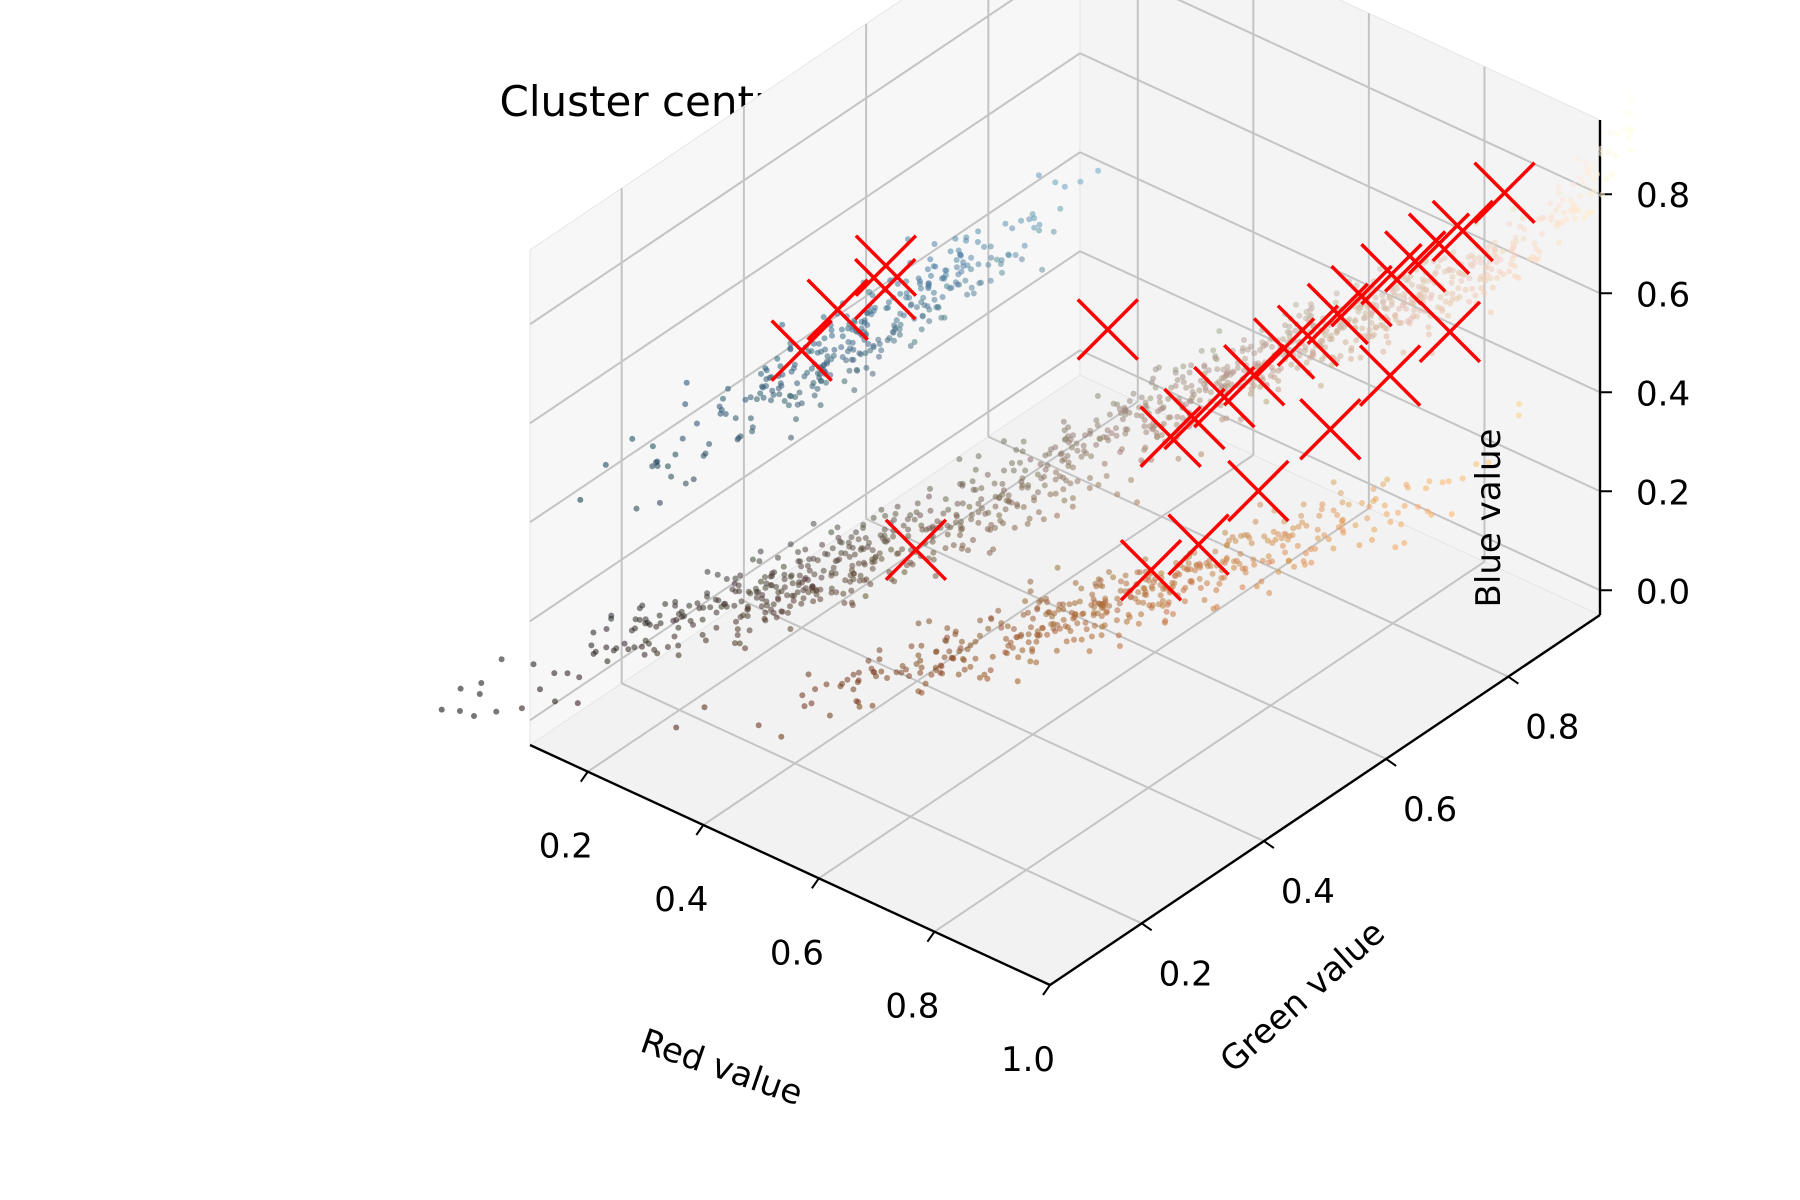  What do you see at coordinates (1430, 810) in the screenshot?
I see `y-tick-label: 0.6` at bounding box center [1430, 810].